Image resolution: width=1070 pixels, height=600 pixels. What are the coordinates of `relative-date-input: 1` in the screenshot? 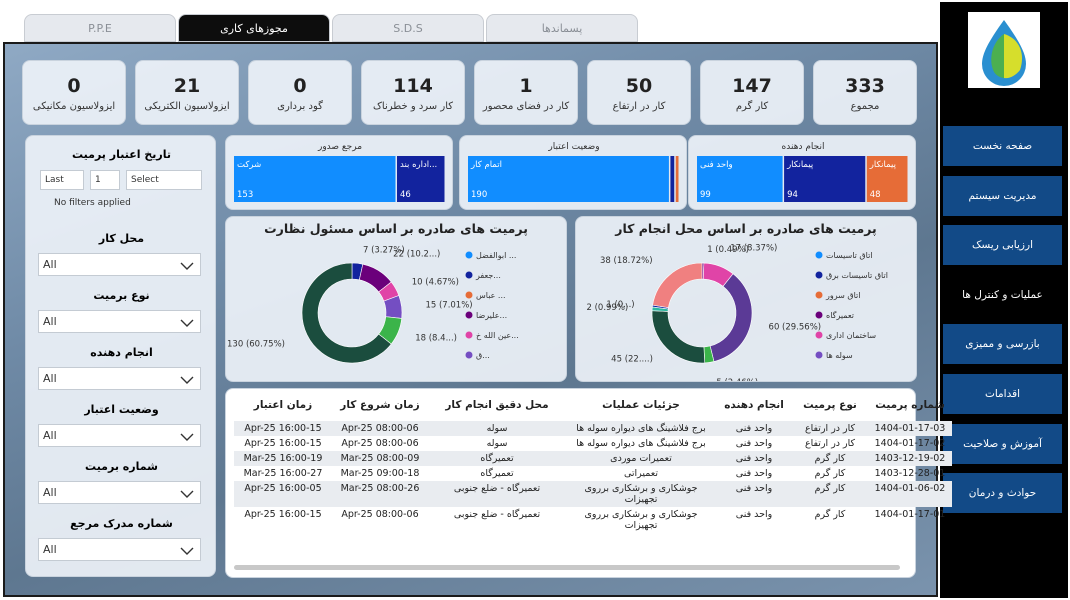 It's located at (105, 180).